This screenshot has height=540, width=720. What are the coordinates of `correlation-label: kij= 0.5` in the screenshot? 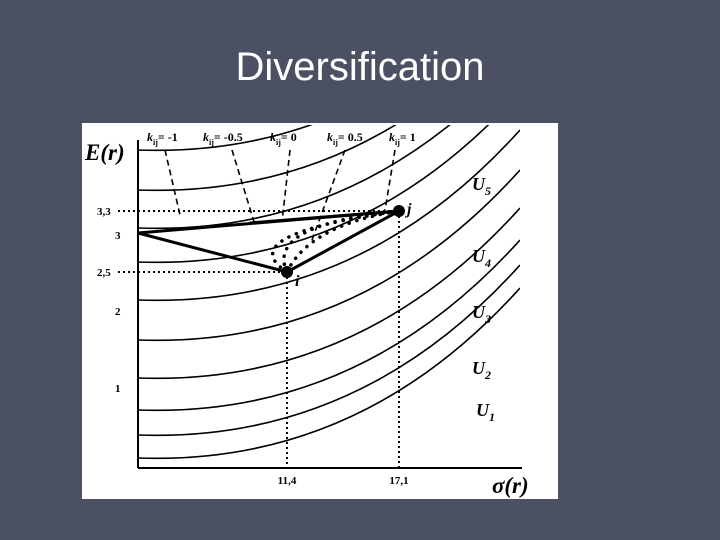 It's located at (345, 138).